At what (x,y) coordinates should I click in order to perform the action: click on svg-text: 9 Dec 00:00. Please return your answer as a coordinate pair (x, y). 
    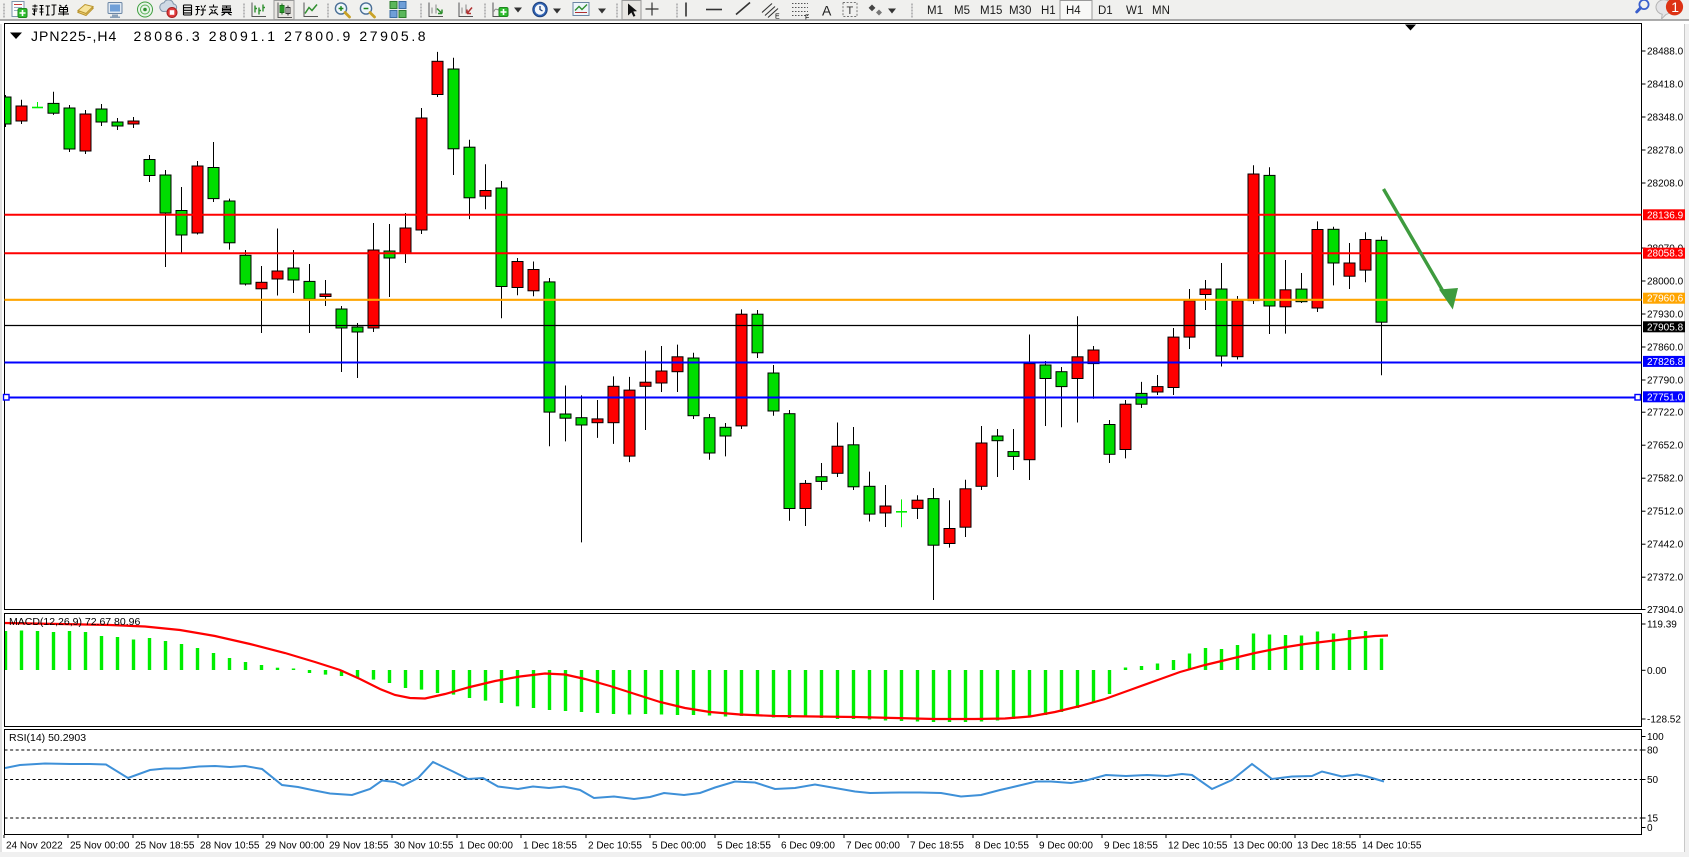
    Looking at the image, I should click on (1066, 846).